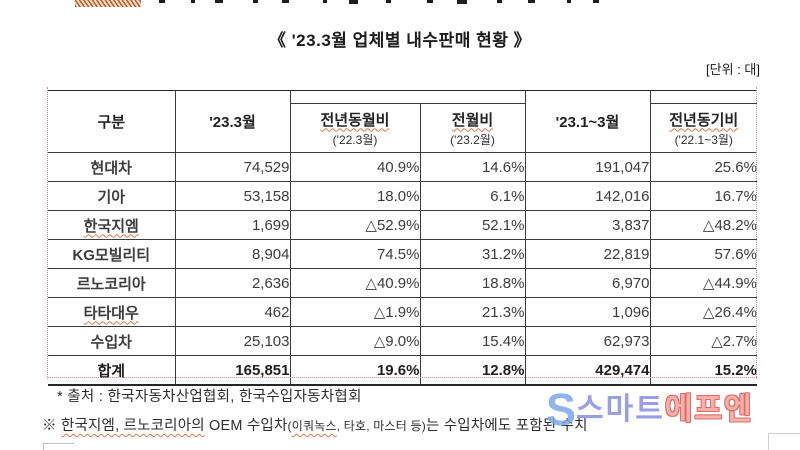  Describe the element at coordinates (381, 426) in the screenshot. I see `footnote-paren-rest: , 타호, 마스터 등)` at that location.